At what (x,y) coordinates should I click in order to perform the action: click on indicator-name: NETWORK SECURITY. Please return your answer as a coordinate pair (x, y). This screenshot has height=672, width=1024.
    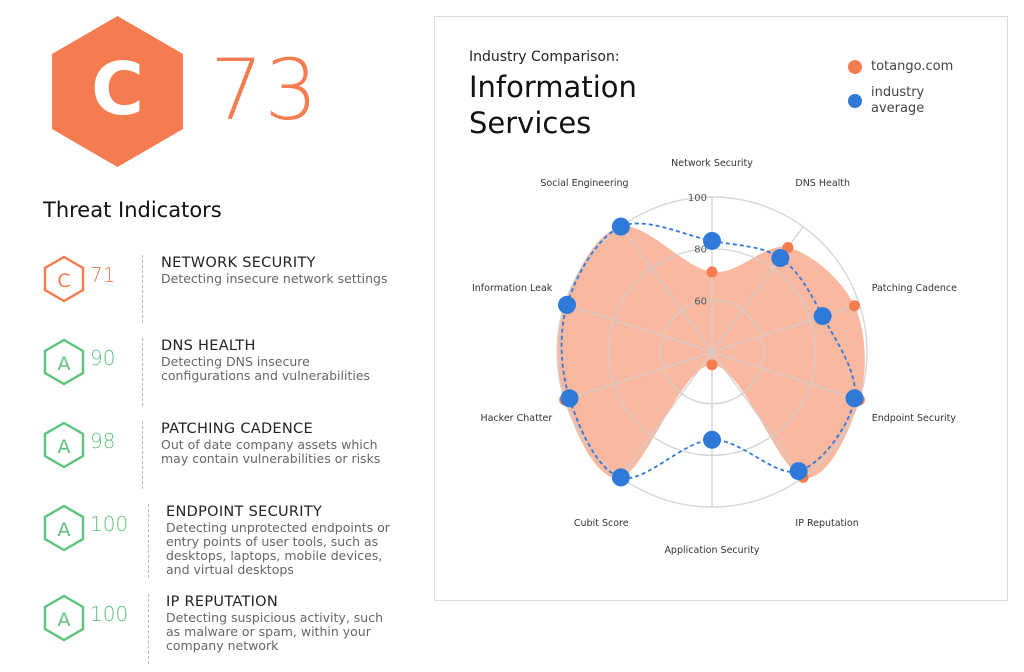
    Looking at the image, I should click on (238, 263).